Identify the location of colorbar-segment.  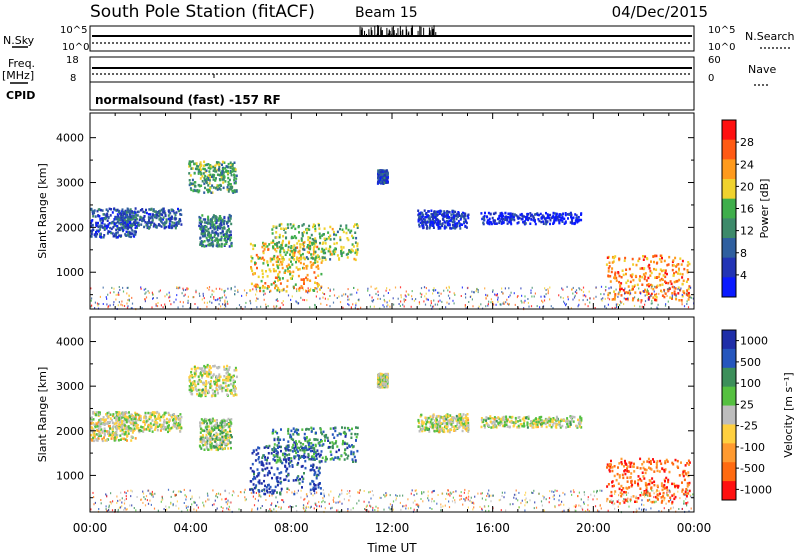
(729, 267).